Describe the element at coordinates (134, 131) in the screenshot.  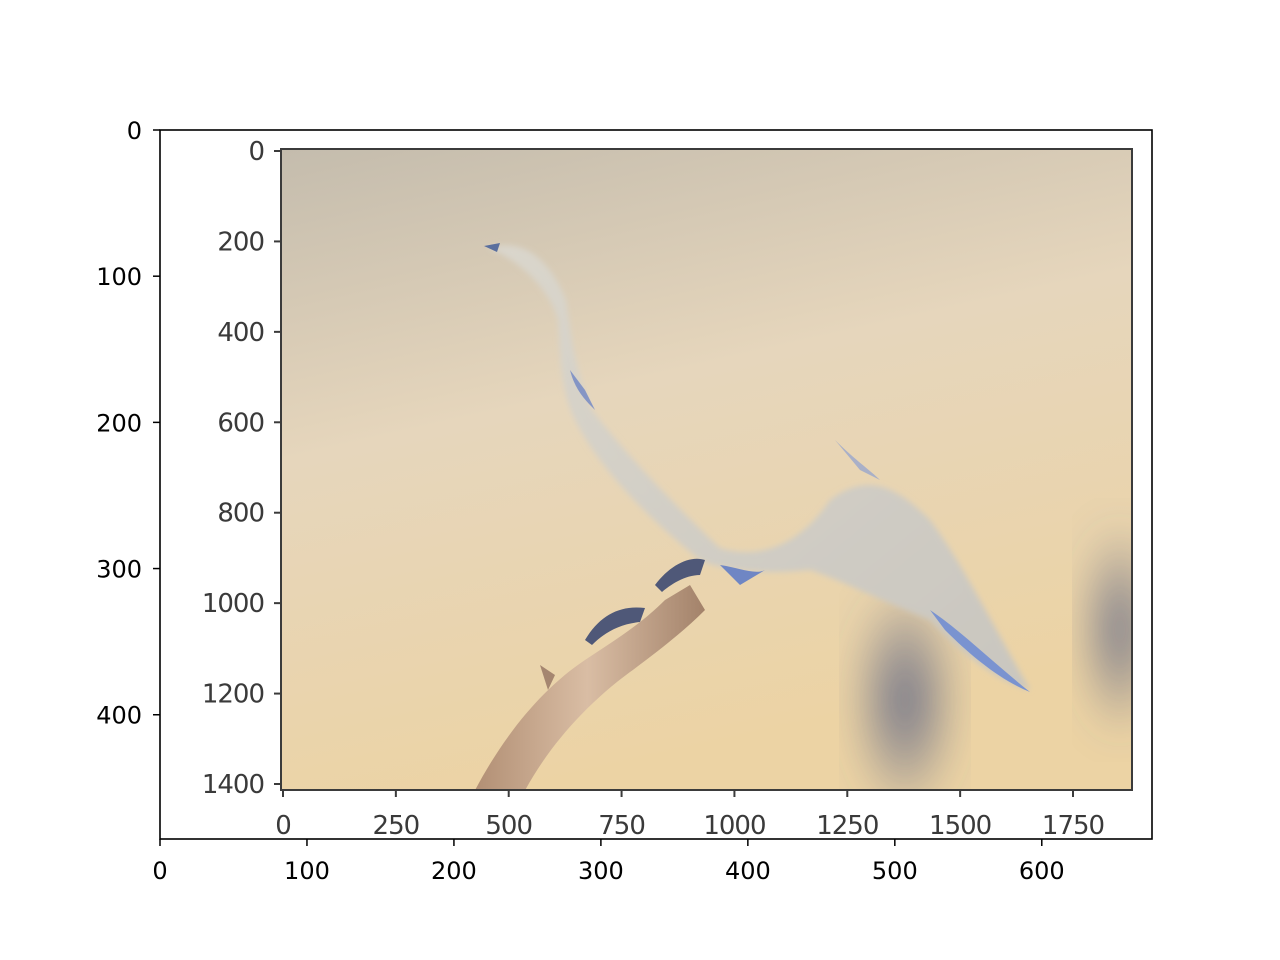
I see `outer-y-tick-label: 0` at that location.